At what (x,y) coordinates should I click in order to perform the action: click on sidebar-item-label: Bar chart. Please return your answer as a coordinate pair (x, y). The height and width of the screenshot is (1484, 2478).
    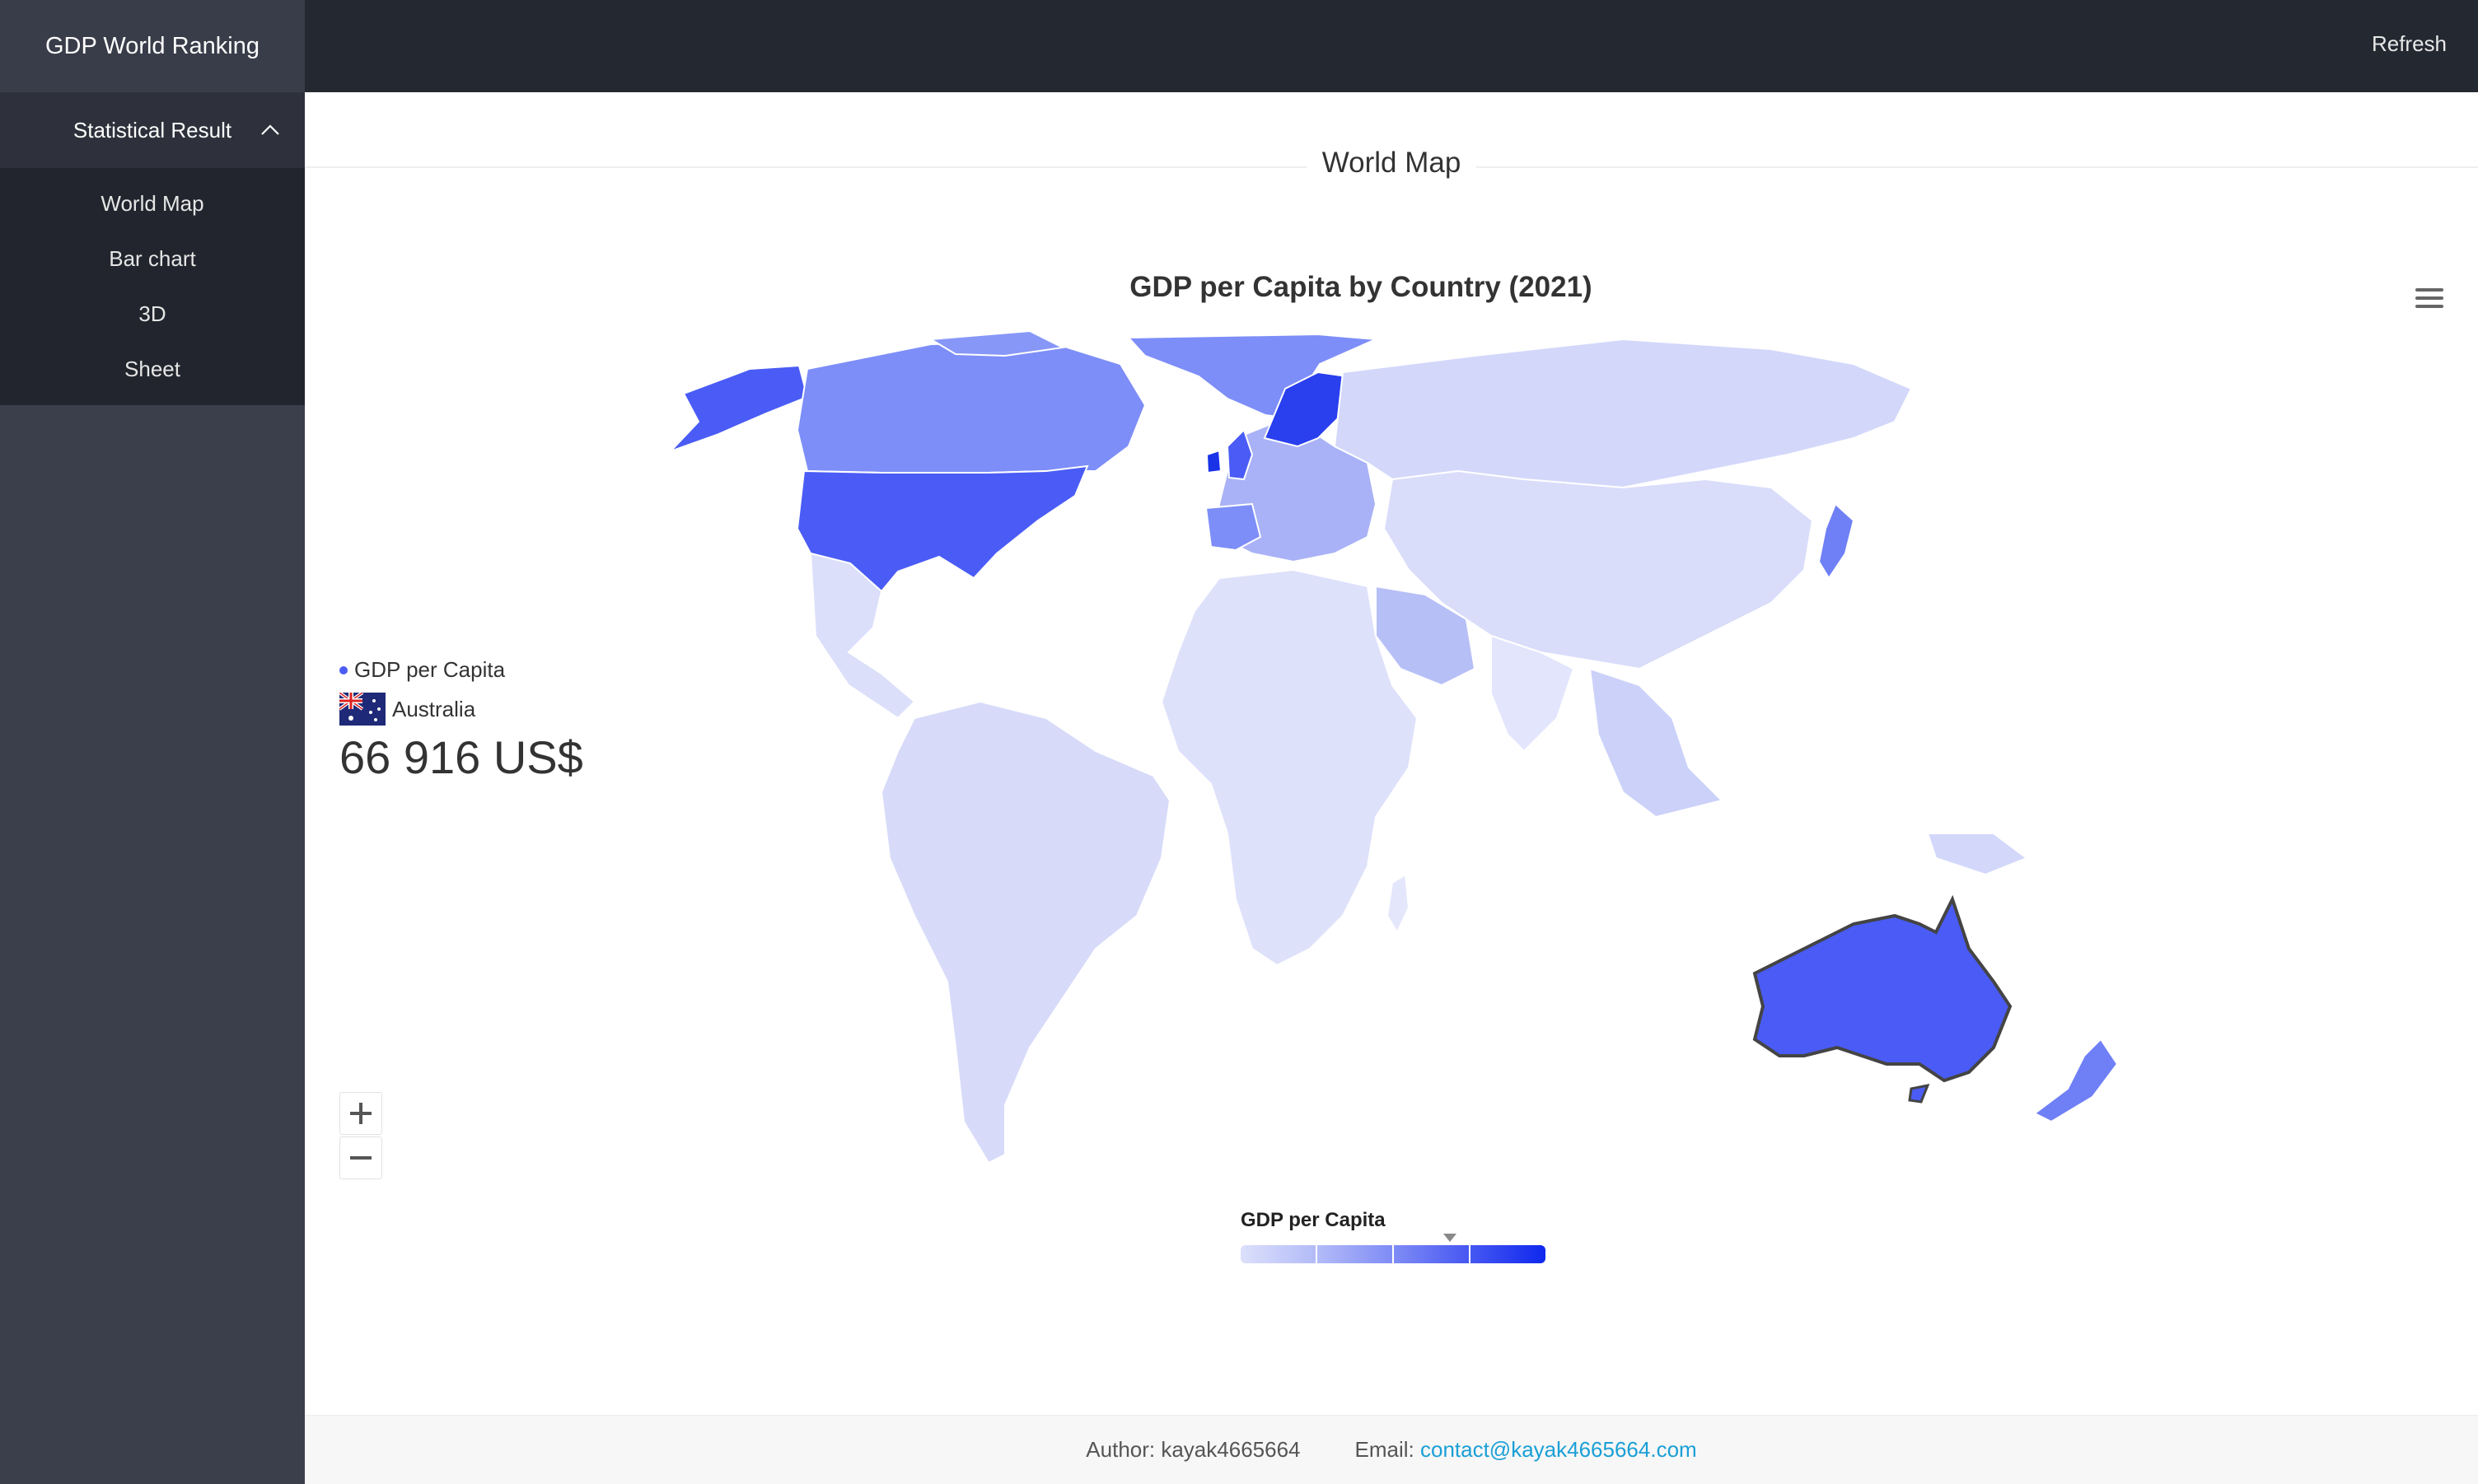
    Looking at the image, I should click on (152, 258).